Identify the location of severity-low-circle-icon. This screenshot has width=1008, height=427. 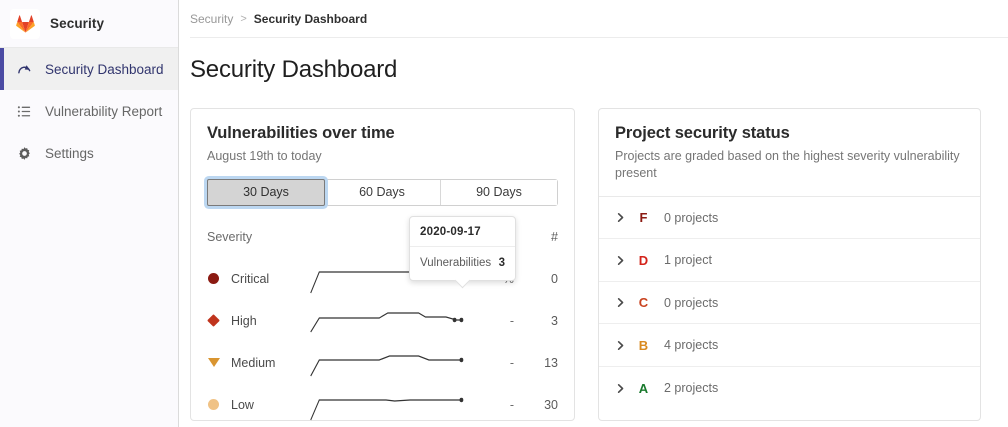
(213, 404).